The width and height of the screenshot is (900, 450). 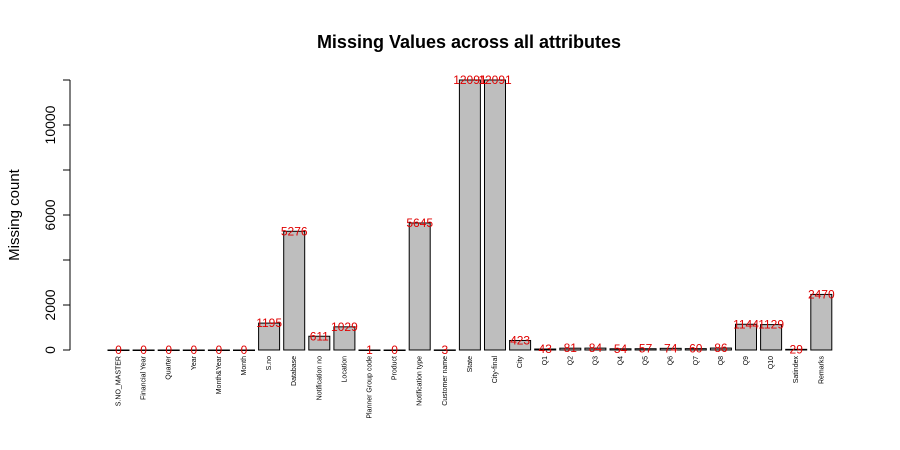 I want to click on x-tick-label: Q6, so click(x=671, y=360).